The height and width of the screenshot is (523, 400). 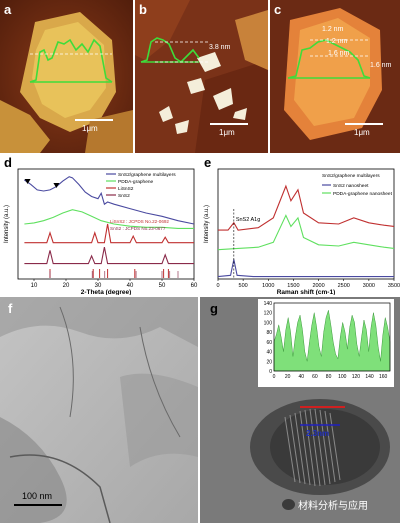 I want to click on panel-c-afm: c 1.2 nm 1.2 nm 1.6 nm 1.6 nm 1μm, so click(x=335, y=76).